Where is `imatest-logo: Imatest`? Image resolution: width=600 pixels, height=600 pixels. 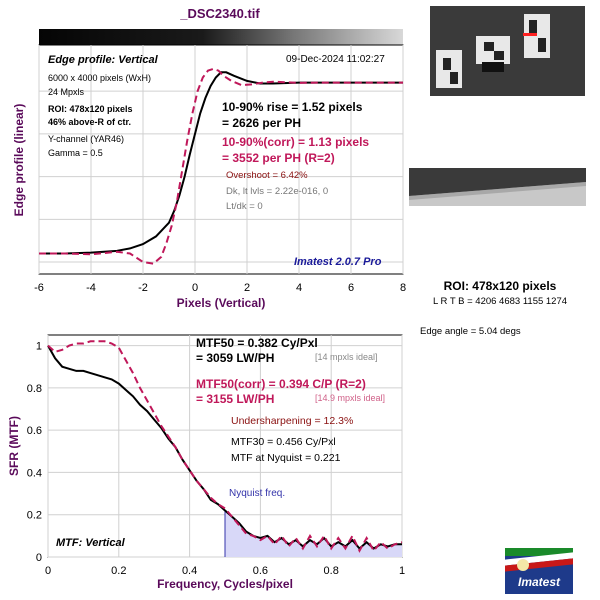
imatest-logo: Imatest is located at coordinates (539, 571).